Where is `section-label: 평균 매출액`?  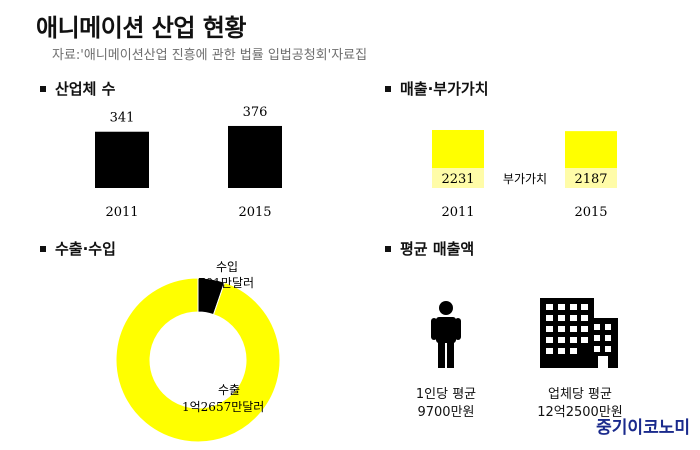
section-label: 평균 매출액 is located at coordinates (437, 249).